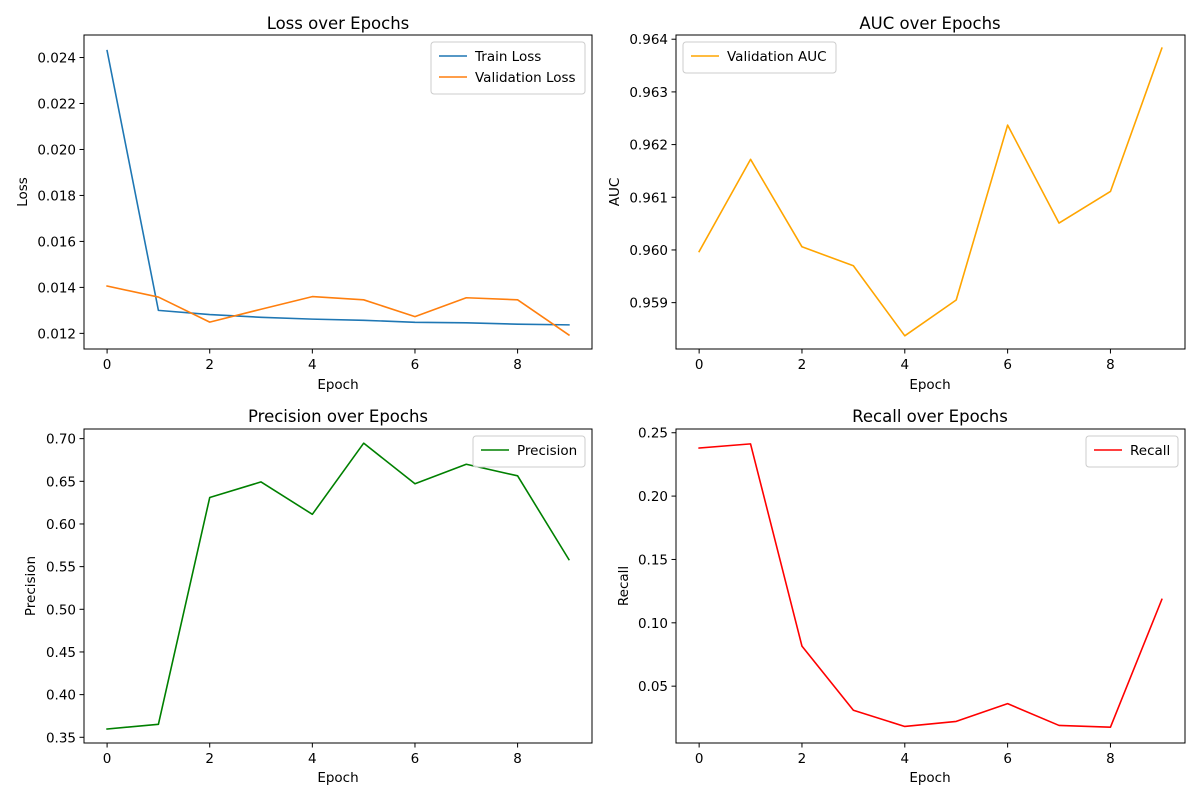  I want to click on y-tick-label: 0.10, so click(653, 624).